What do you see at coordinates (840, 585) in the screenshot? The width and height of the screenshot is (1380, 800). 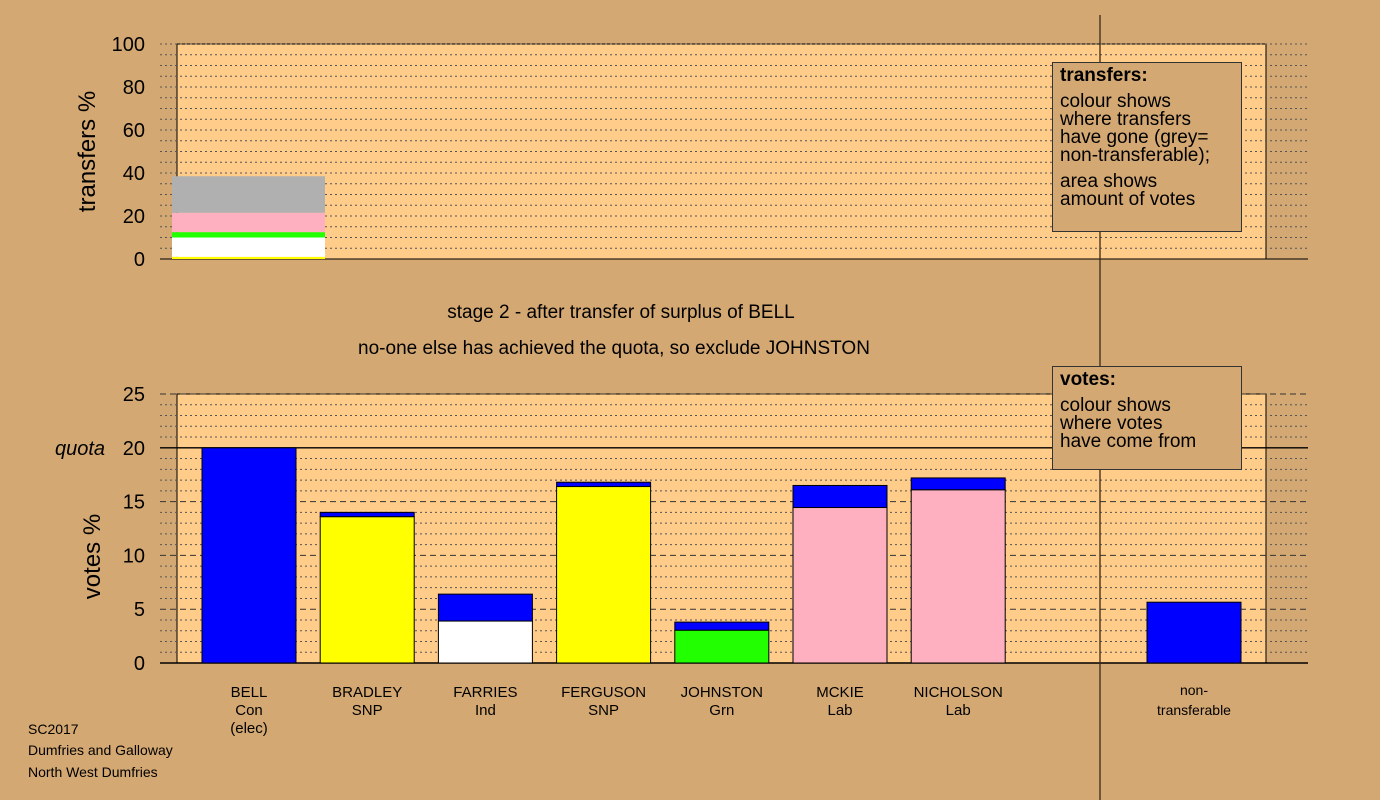 I see `vote-bar-mckie-lab` at bounding box center [840, 585].